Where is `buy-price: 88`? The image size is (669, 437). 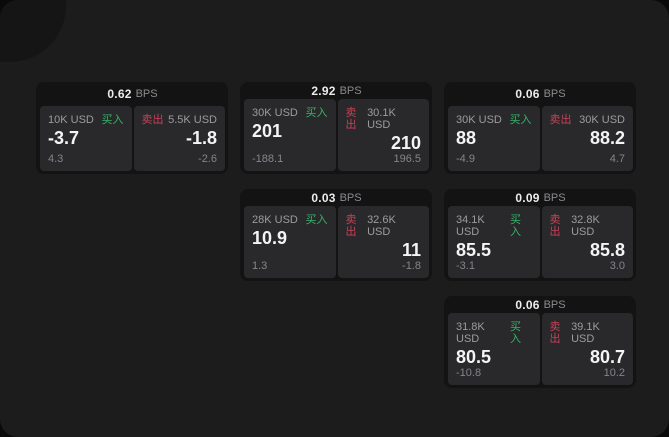
buy-price: 88 is located at coordinates (466, 138).